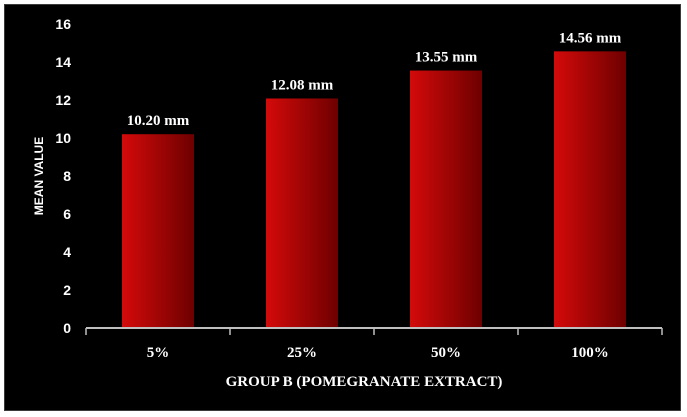 Image resolution: width=687 pixels, height=417 pixels. What do you see at coordinates (67, 290) in the screenshot?
I see `y-tick-label: 2` at bounding box center [67, 290].